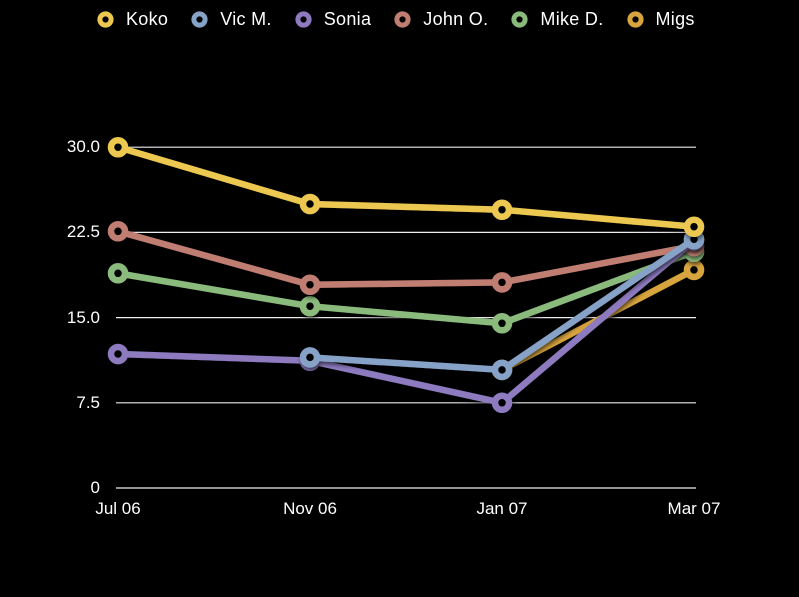 This screenshot has width=799, height=597. Describe the element at coordinates (310, 508) in the screenshot. I see `x-axis-label: Nov 06` at that location.